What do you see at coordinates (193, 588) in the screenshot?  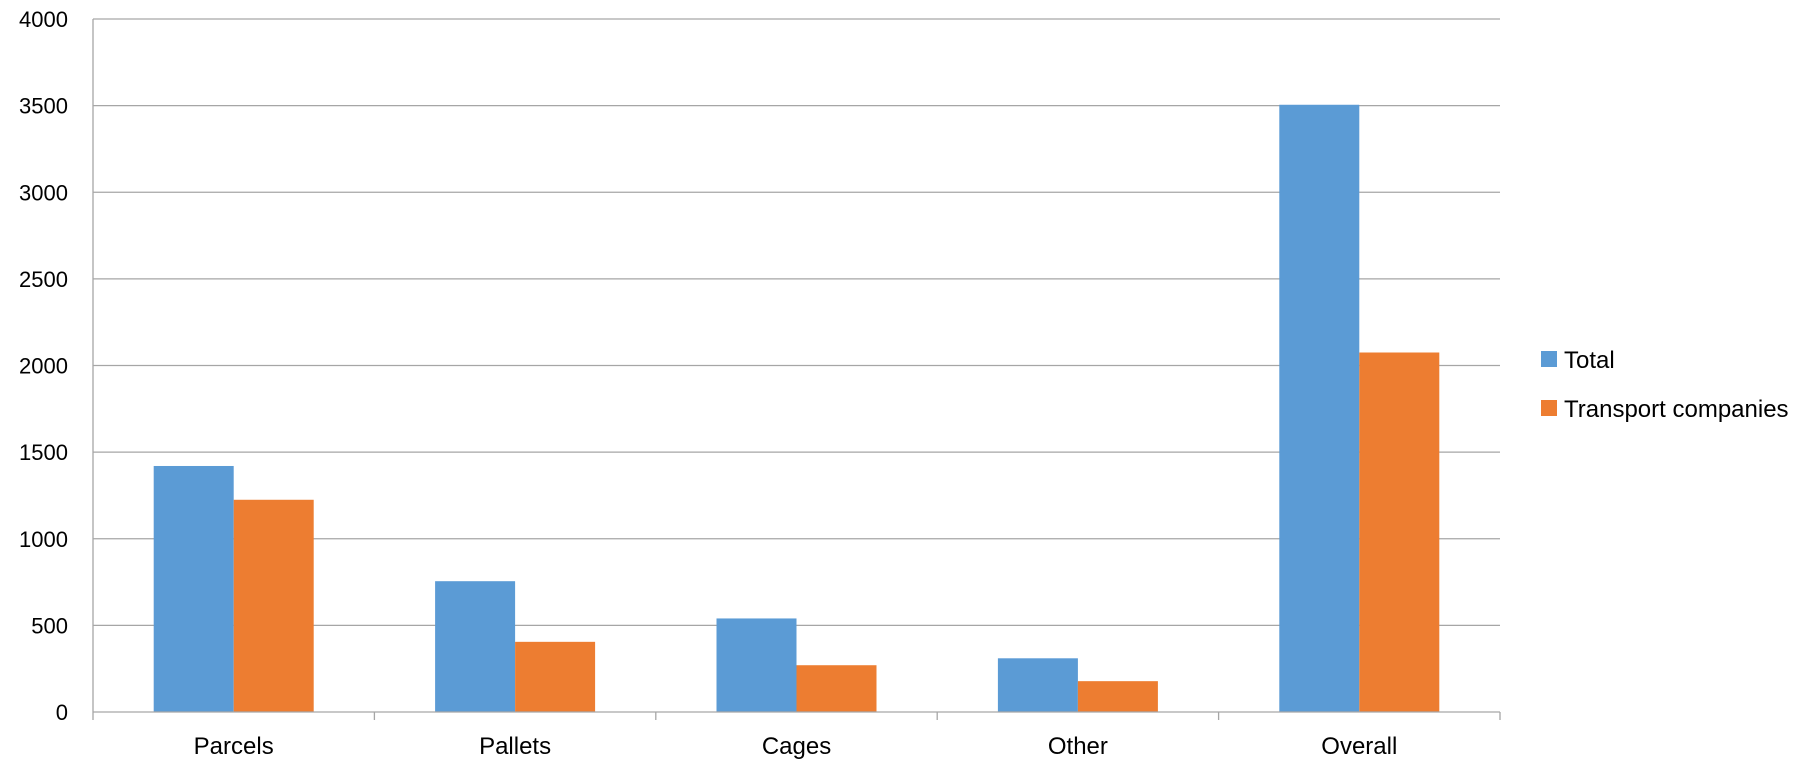 I see `bar-total-parcels` at bounding box center [193, 588].